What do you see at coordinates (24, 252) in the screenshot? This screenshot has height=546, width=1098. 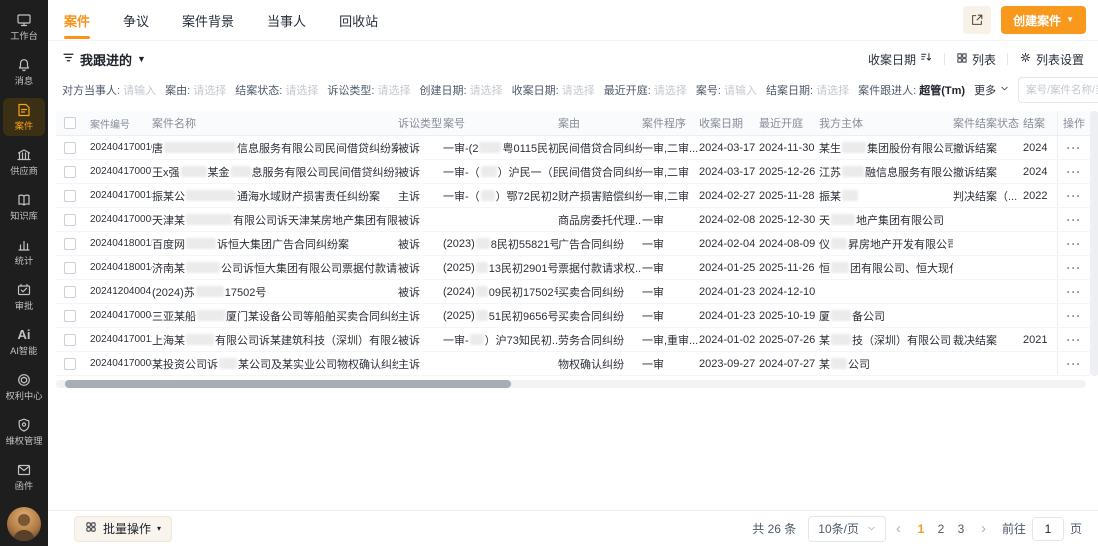 I see `sidebar-item-statistics: 统计` at bounding box center [24, 252].